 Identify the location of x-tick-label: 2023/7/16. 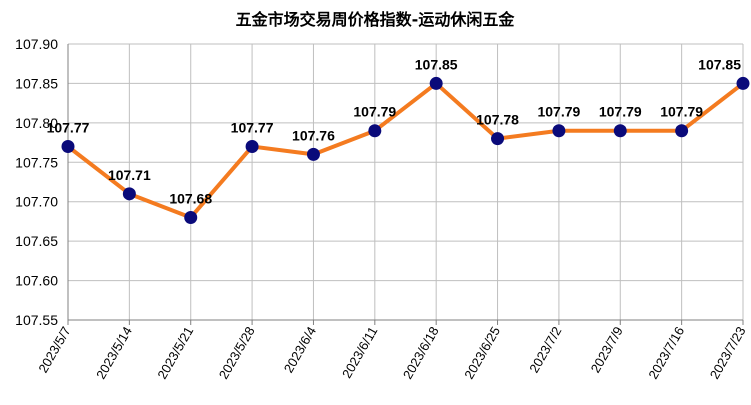
(666, 353).